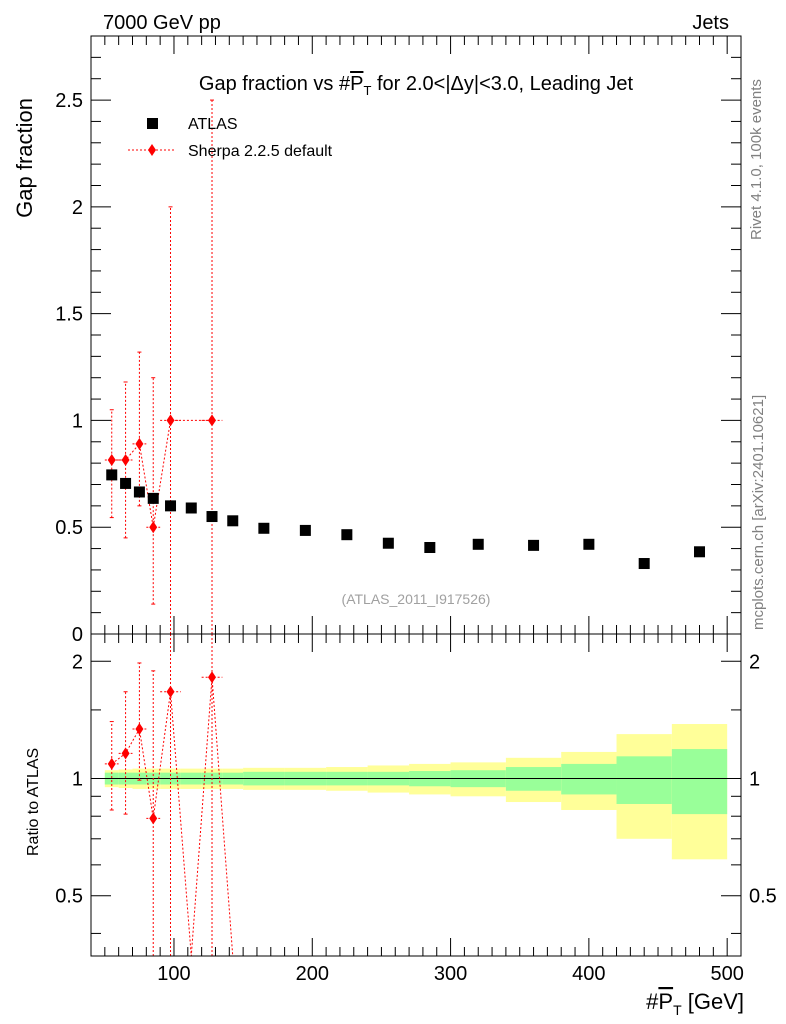  I want to click on y-tick-label-top: 1, so click(77, 421).